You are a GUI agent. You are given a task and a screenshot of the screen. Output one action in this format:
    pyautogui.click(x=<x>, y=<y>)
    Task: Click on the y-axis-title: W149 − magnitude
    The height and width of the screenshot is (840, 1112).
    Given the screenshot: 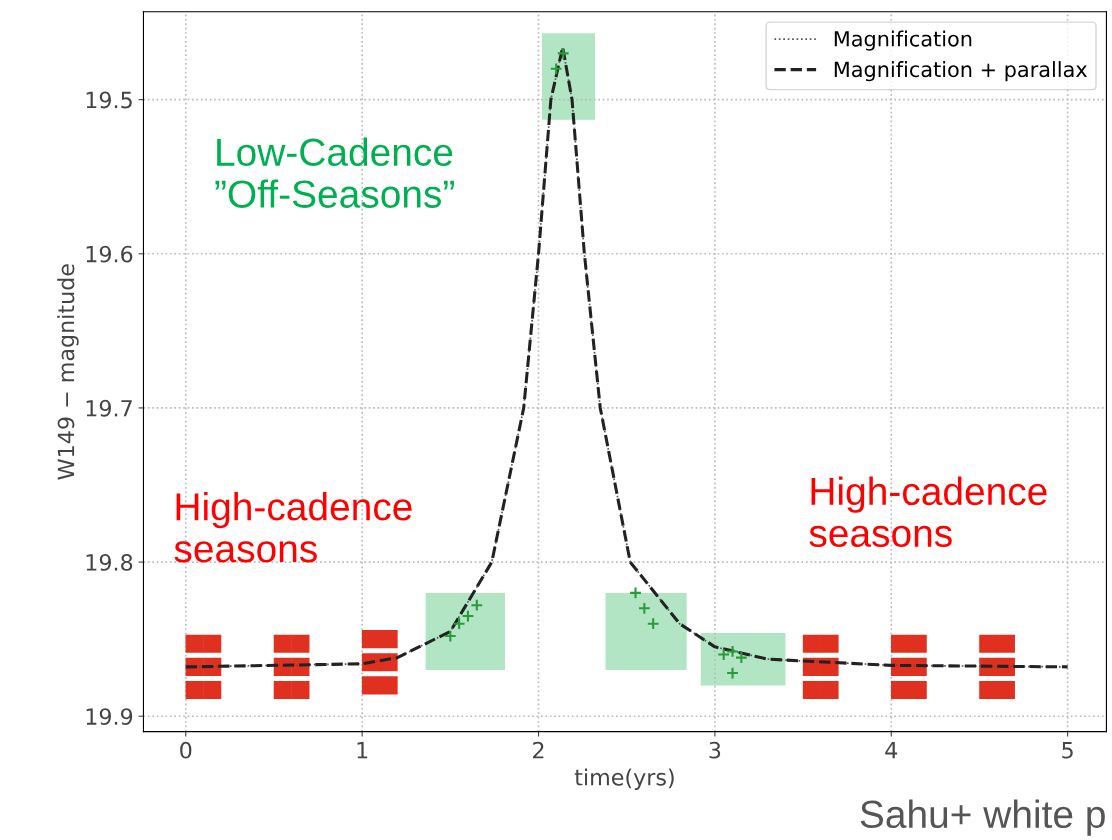 What is the action you would take?
    pyautogui.click(x=68, y=372)
    